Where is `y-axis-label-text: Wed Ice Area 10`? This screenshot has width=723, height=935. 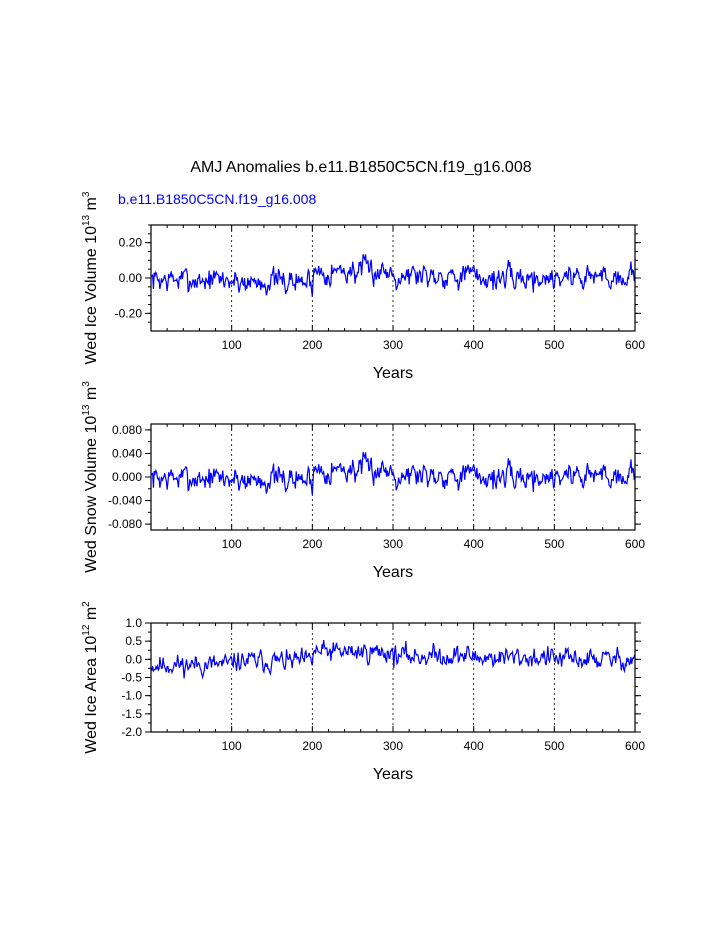 y-axis-label-text: Wed Ice Area 10 is located at coordinates (91, 695).